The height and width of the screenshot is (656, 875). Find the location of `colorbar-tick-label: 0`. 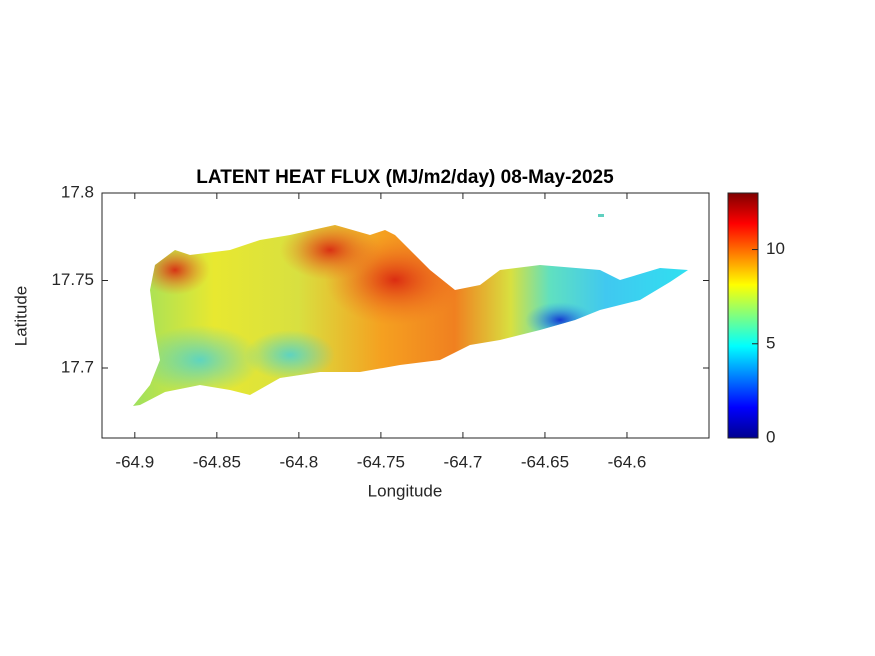

colorbar-tick-label: 0 is located at coordinates (770, 436).